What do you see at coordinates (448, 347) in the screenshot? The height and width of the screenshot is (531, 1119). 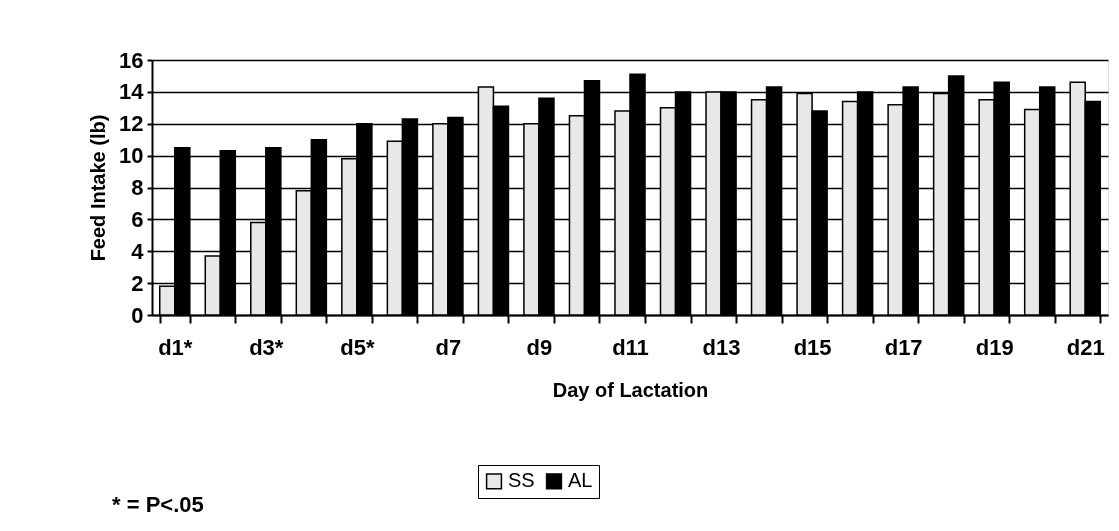 I see `x-tick-label: d7` at bounding box center [448, 347].